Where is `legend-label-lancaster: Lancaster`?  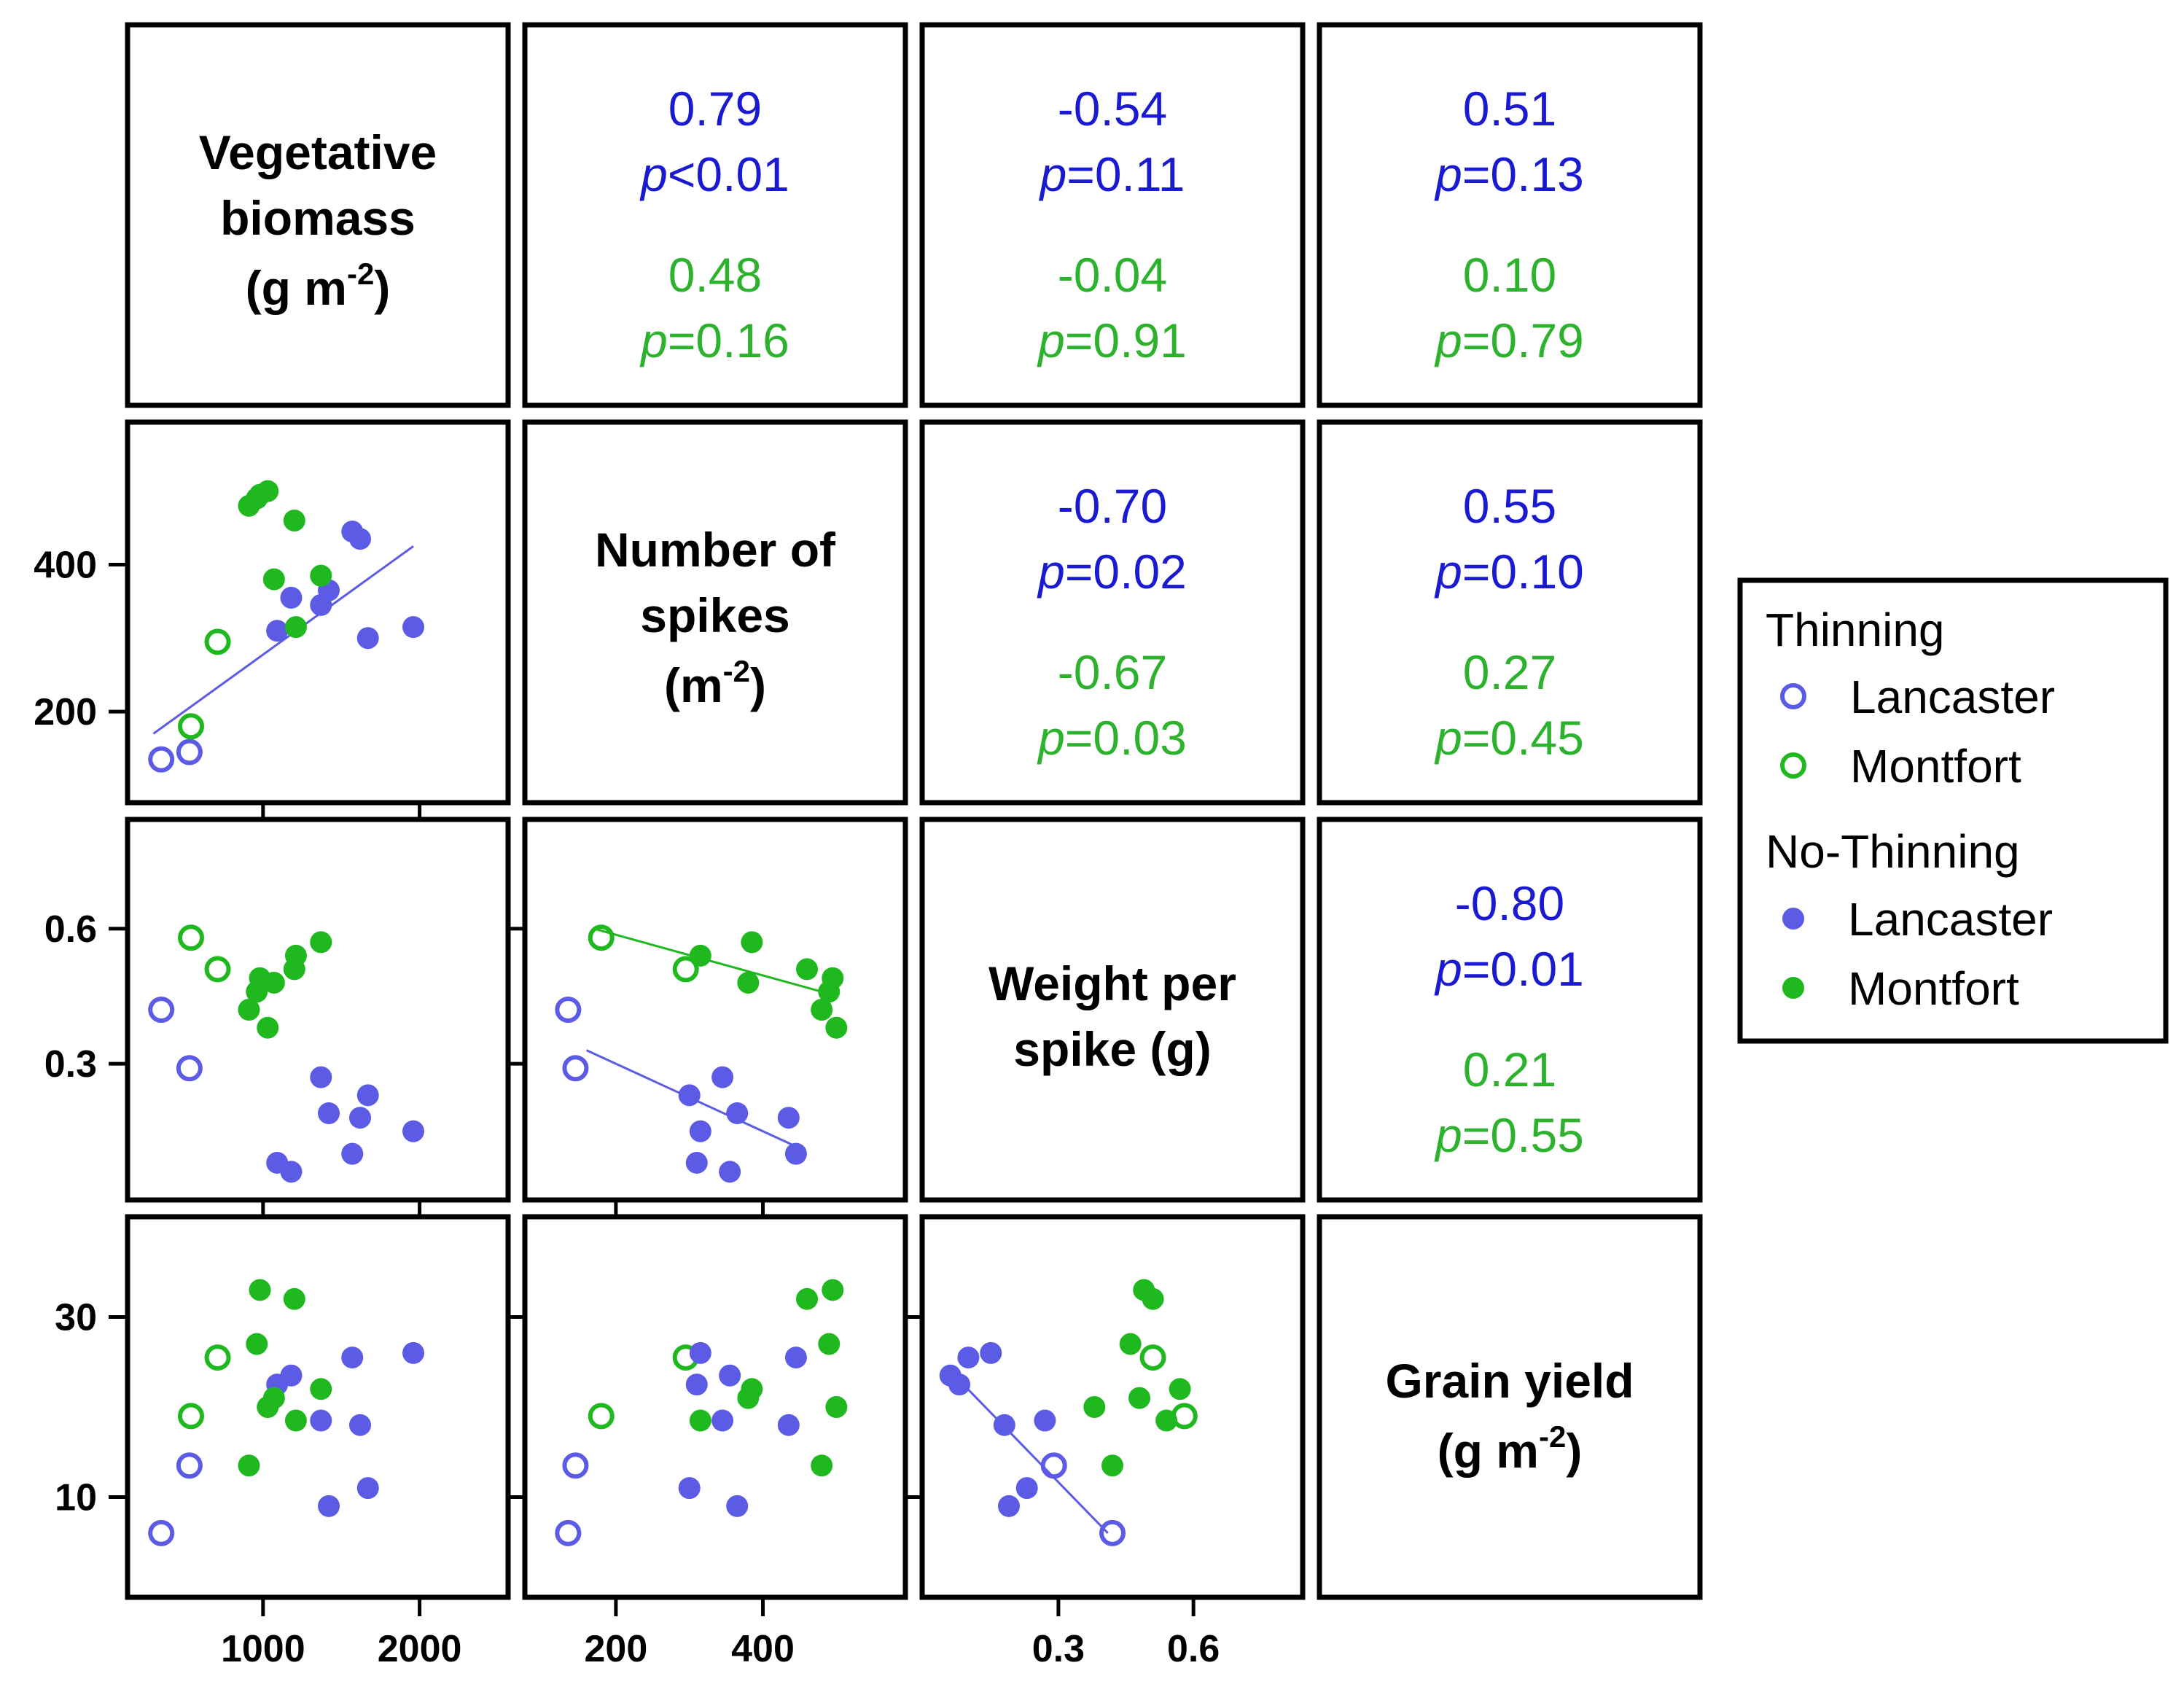 legend-label-lancaster: Lancaster is located at coordinates (1952, 697).